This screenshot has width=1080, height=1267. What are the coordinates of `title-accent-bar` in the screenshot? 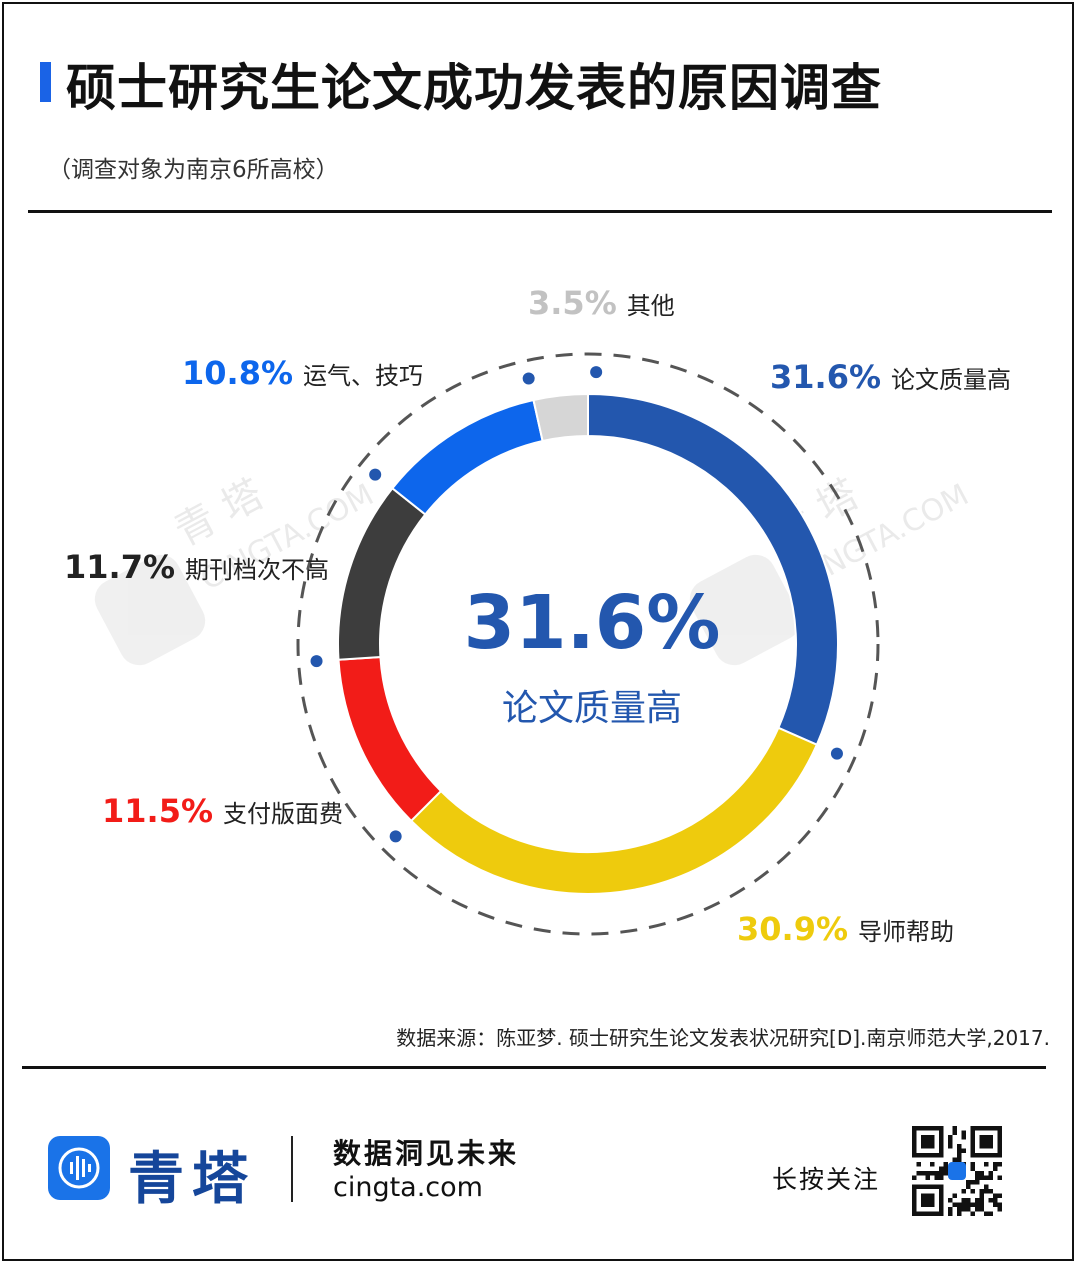 It's located at (45, 82).